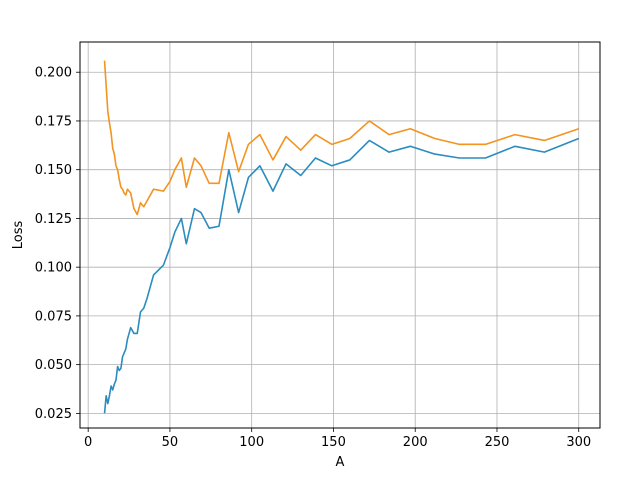  Describe the element at coordinates (53, 219) in the screenshot. I see `y-tick-label: 0.125` at that location.